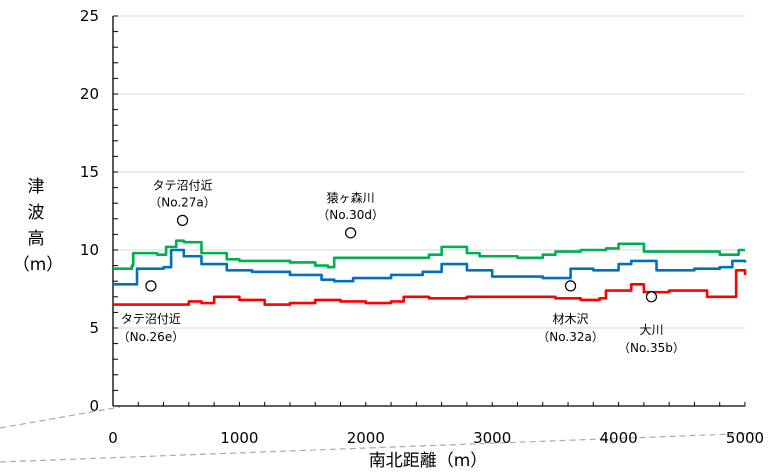 Image resolution: width=783 pixels, height=473 pixels. What do you see at coordinates (239, 438) in the screenshot?
I see `x-tick-label: 1000` at bounding box center [239, 438].